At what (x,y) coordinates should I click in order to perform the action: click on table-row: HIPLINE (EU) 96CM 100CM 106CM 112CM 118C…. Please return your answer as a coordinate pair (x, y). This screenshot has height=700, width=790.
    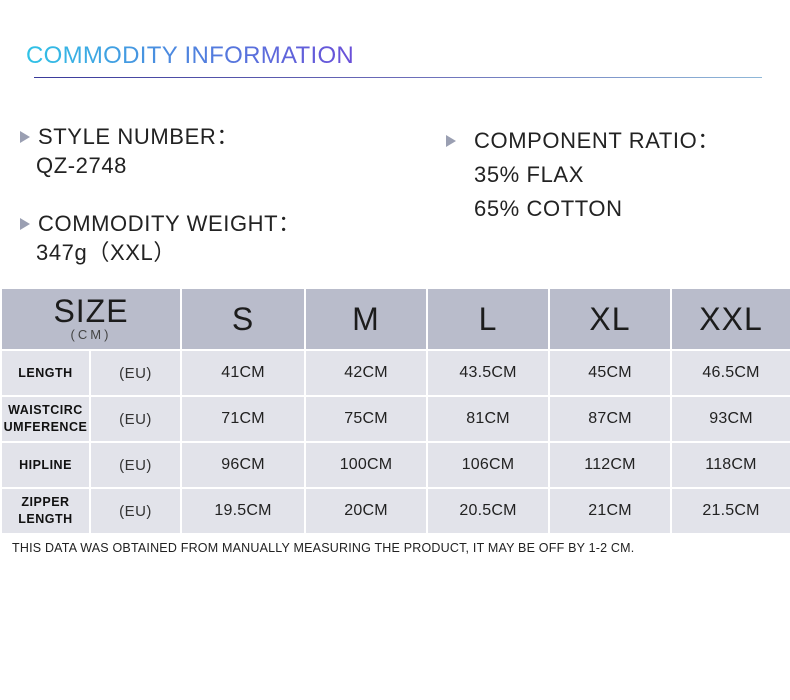
    Looking at the image, I should click on (395, 465).